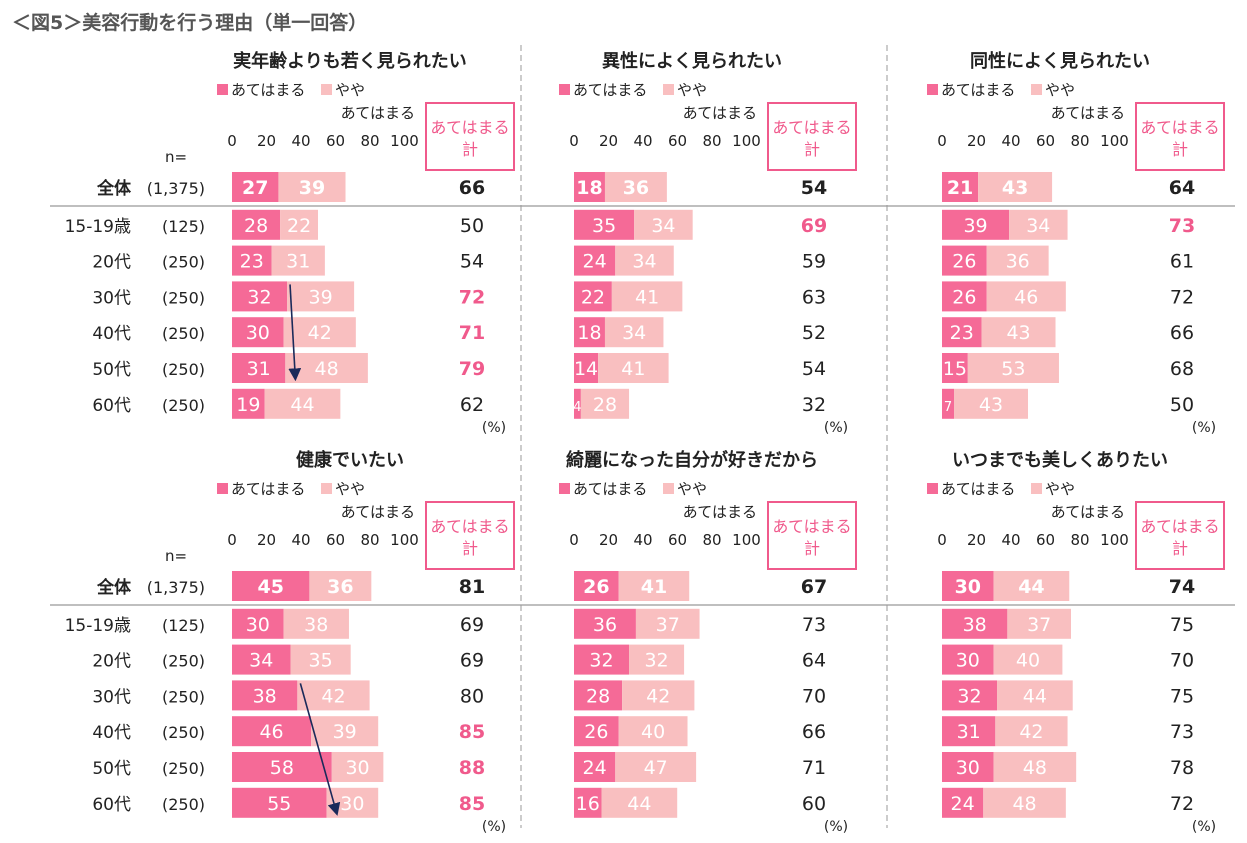 The image size is (1247, 843). I want to click on bar-label-weak: 40, so click(1028, 661).